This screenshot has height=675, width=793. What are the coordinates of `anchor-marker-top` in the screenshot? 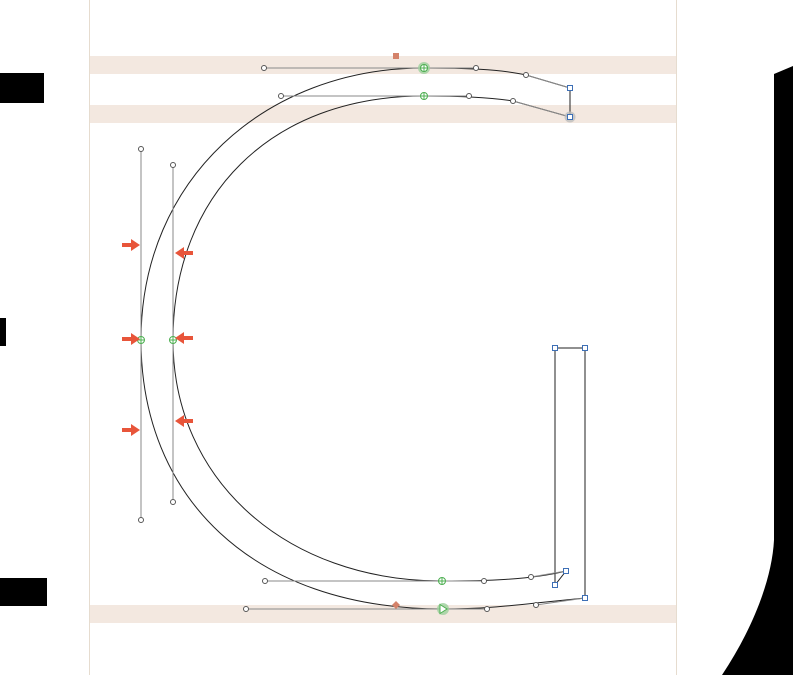 It's located at (396, 56).